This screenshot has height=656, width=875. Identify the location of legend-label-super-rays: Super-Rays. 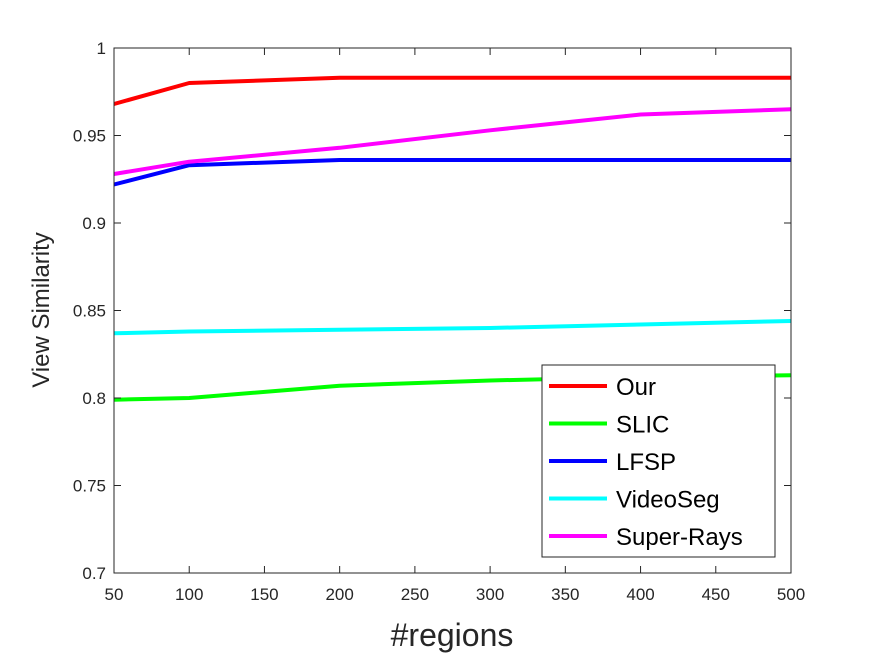
(679, 537).